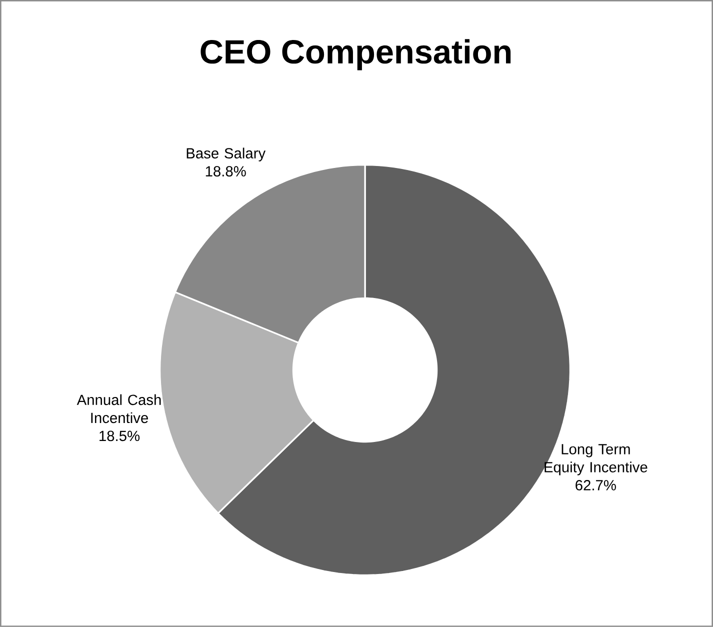 The height and width of the screenshot is (627, 713). What do you see at coordinates (226, 171) in the screenshot?
I see `data-label: 18.8%` at bounding box center [226, 171].